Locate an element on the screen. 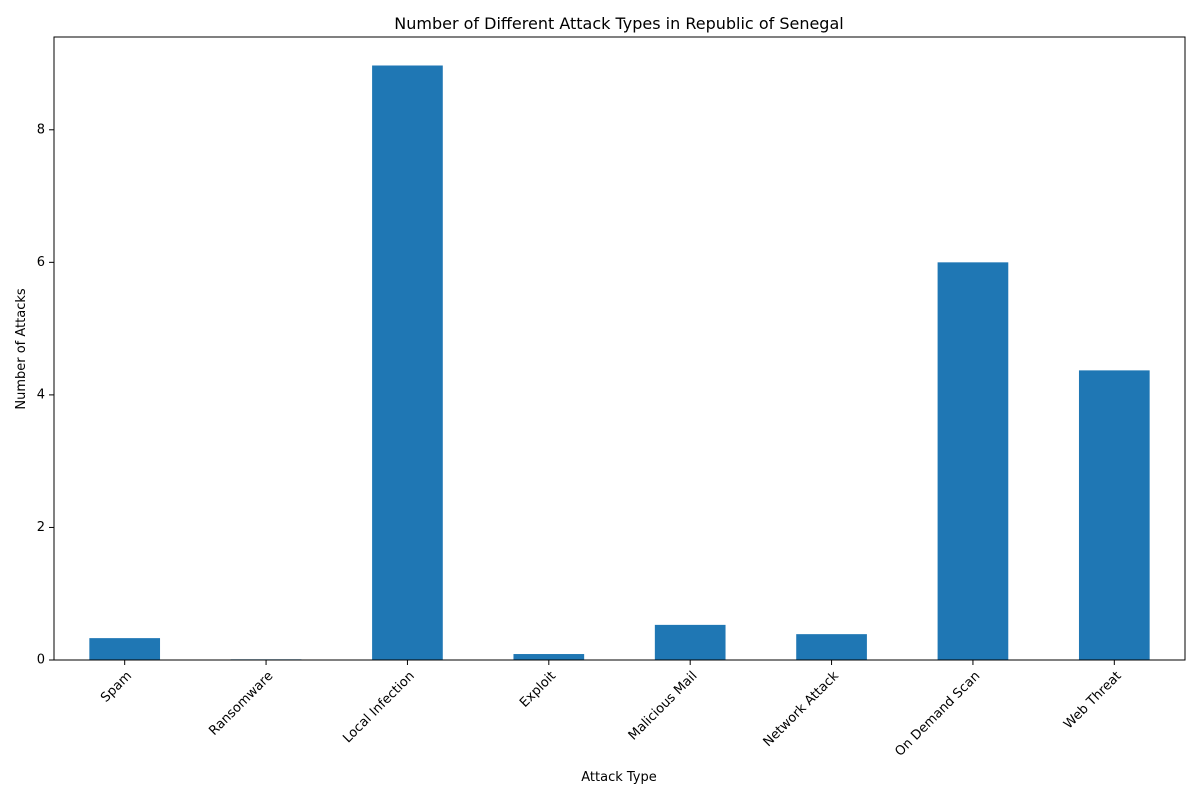  x-tick-label: Exploit is located at coordinates (538, 690).